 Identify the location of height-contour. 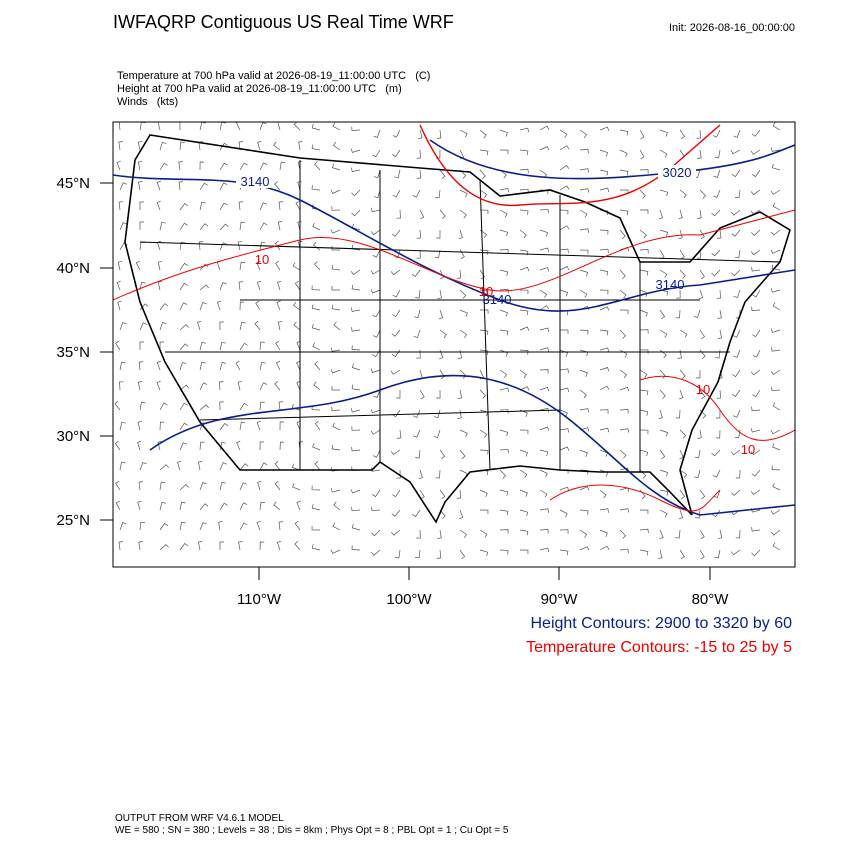
(454, 243).